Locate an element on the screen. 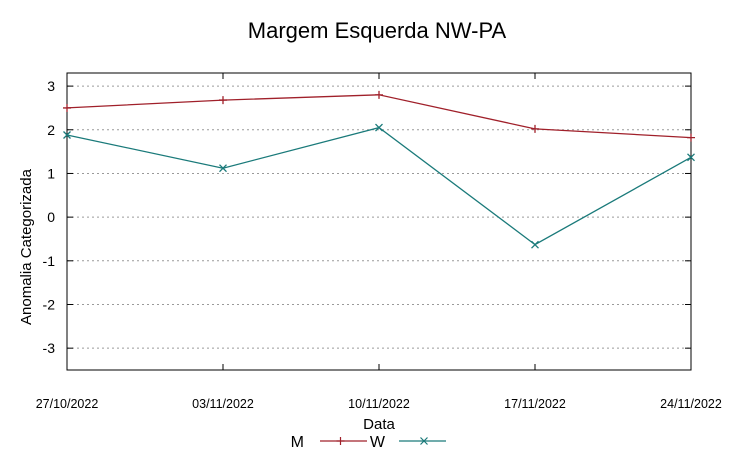 The height and width of the screenshot is (459, 753). y-tick-label: 1 is located at coordinates (51, 173).